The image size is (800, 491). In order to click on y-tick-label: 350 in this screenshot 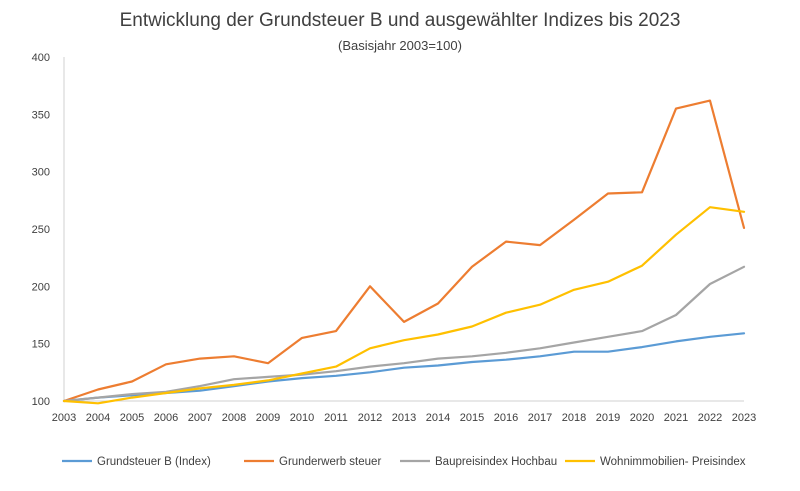, I will do `click(41, 115)`.